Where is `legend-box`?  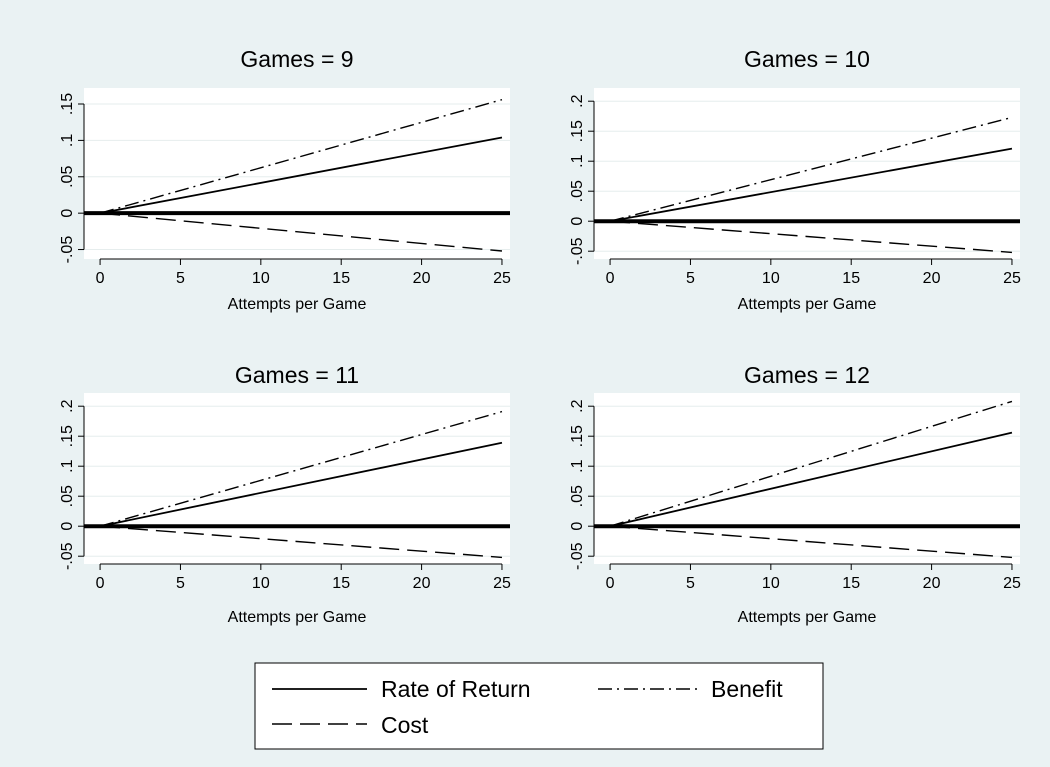
legend-box is located at coordinates (539, 706).